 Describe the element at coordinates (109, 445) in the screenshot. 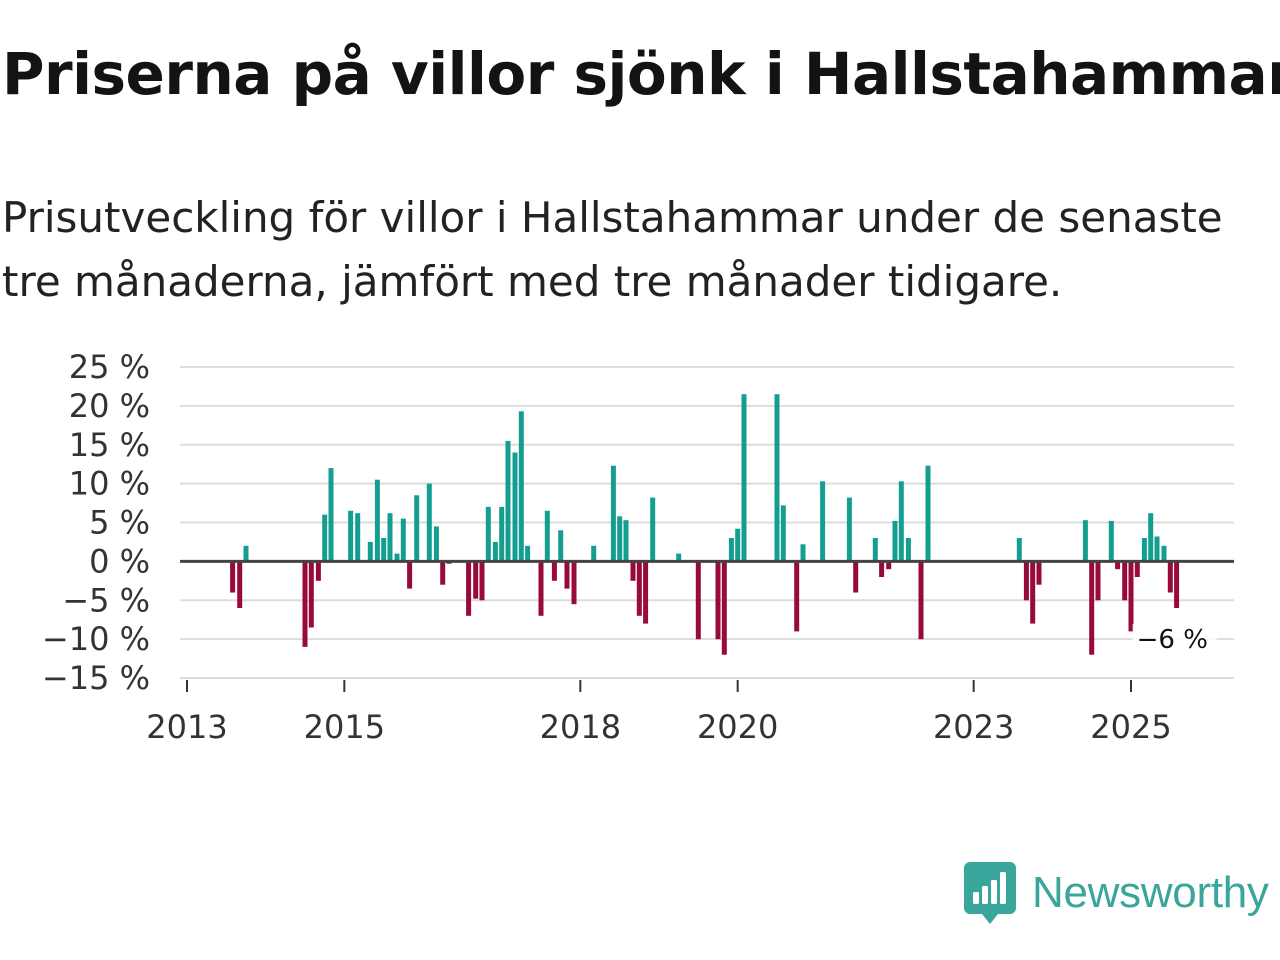

I see `y-tick-label: 15 %` at that location.